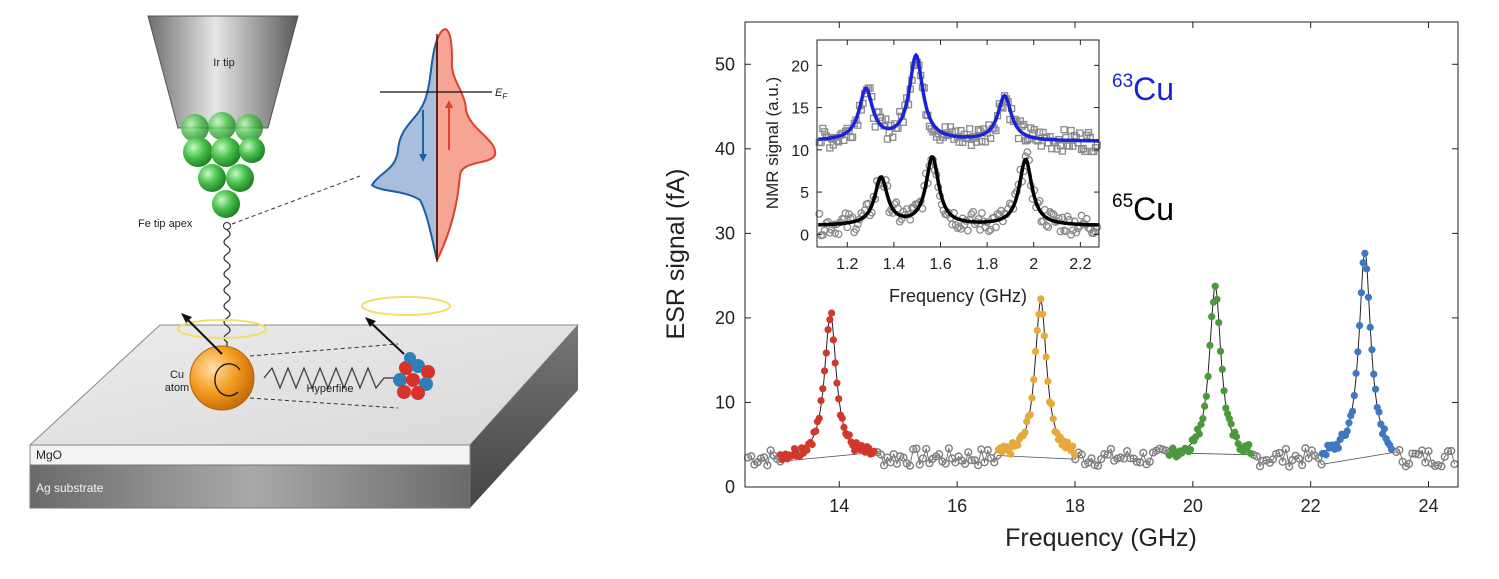 Image resolution: width=1499 pixels, height=579 pixels. I want to click on sample-slab: MgO Ag substrate, so click(304, 416).